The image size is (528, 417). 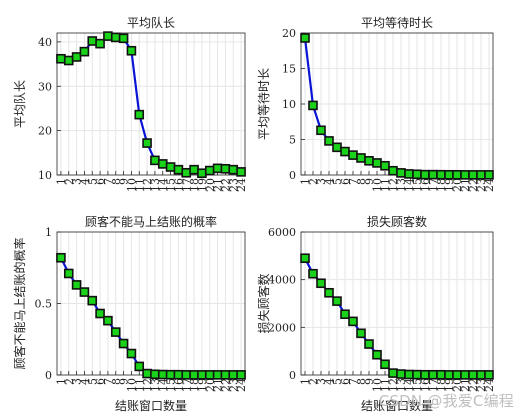 I want to click on chart-title: 平均等待时长, so click(x=397, y=23).